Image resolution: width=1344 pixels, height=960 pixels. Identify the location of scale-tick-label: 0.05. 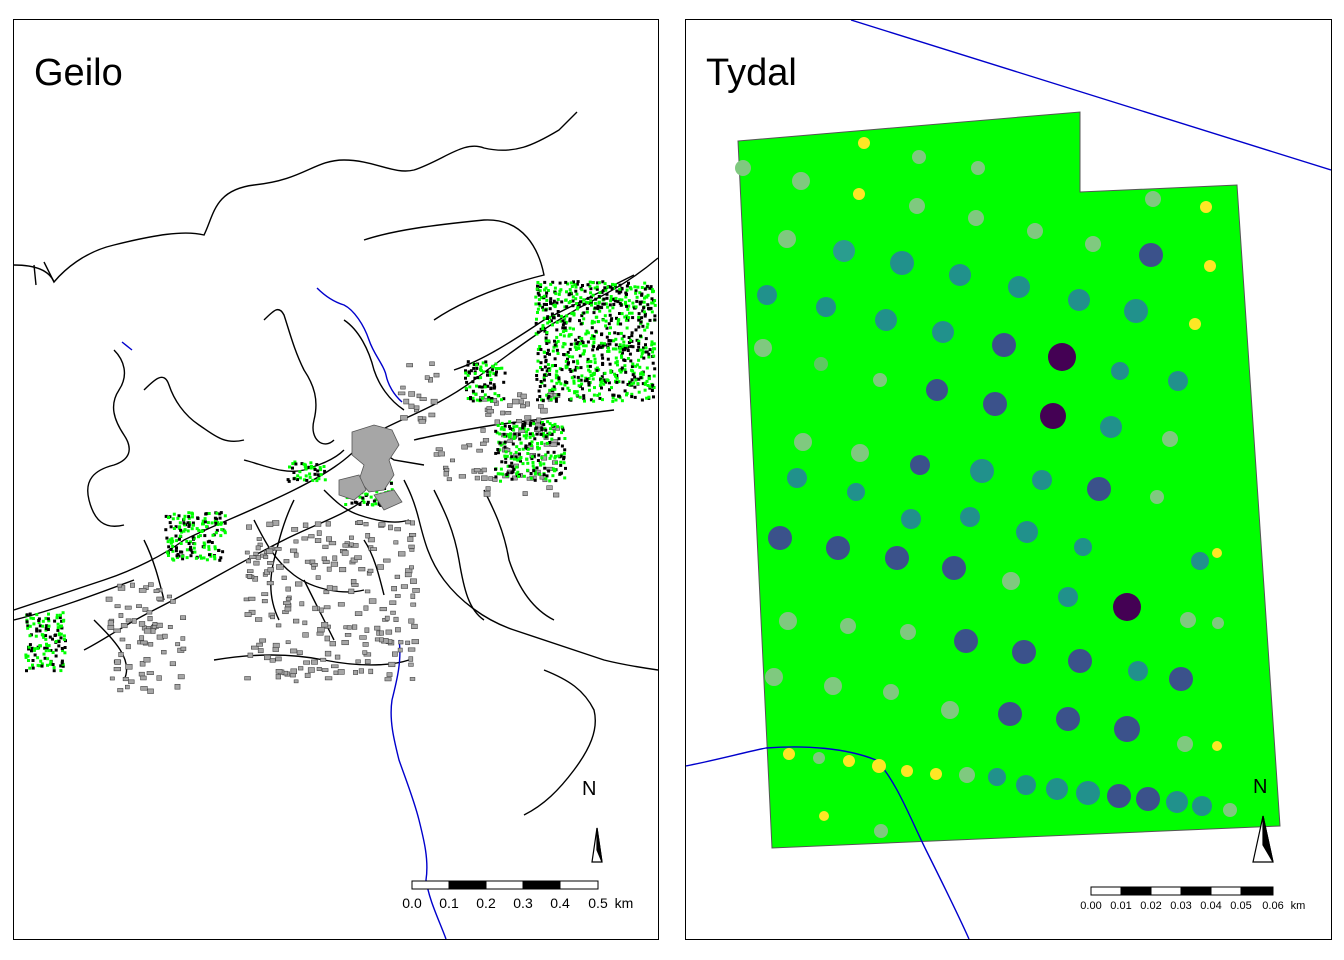
(1241, 906).